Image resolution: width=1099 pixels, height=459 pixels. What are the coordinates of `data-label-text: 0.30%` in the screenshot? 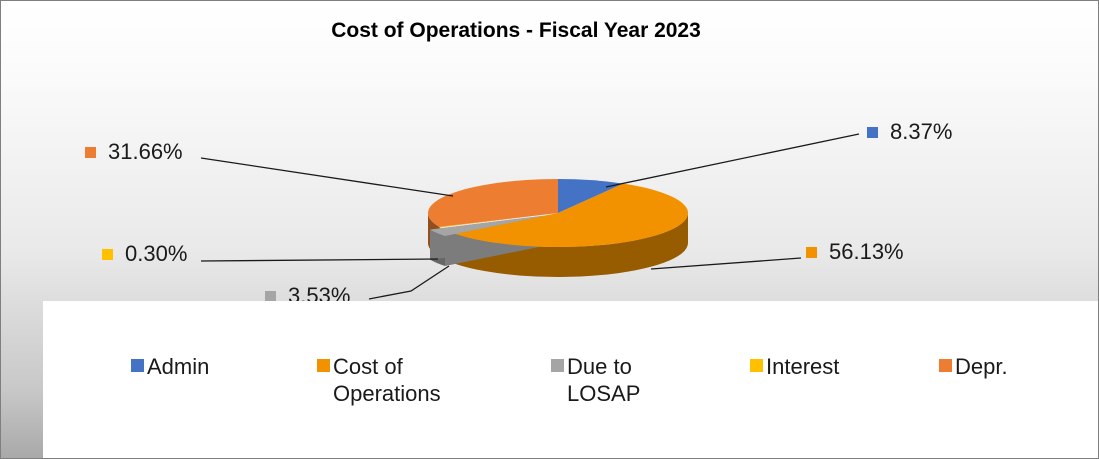 It's located at (156, 253).